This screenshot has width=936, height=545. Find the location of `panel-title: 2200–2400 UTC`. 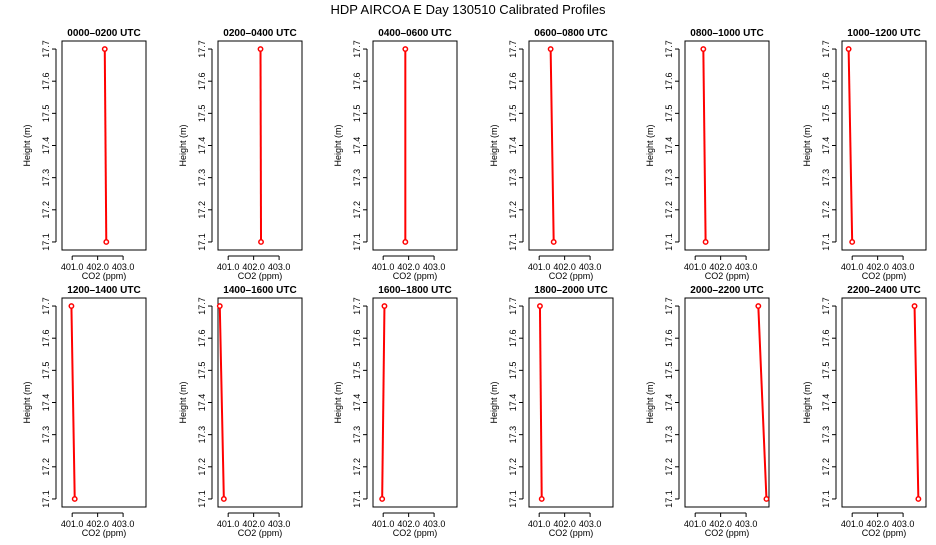

panel-title: 2200–2400 UTC is located at coordinates (883, 290).